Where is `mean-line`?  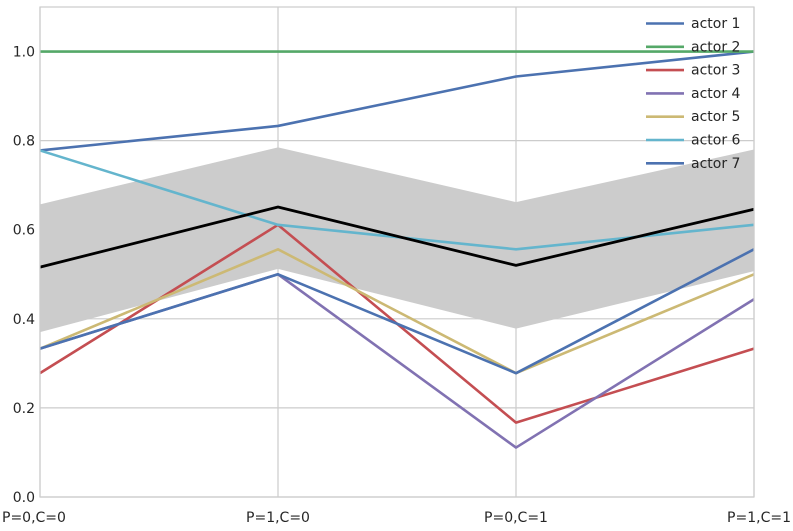 mean-line is located at coordinates (397, 237).